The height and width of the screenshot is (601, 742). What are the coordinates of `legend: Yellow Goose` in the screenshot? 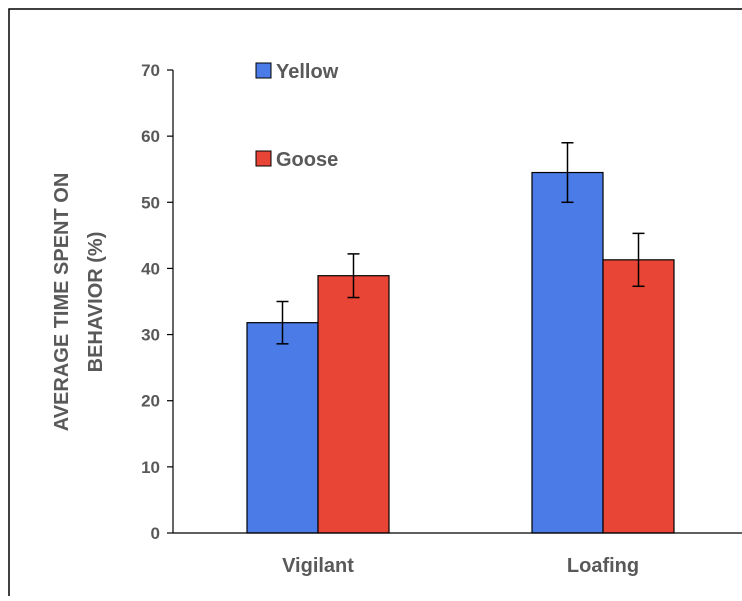 It's located at (297, 116).